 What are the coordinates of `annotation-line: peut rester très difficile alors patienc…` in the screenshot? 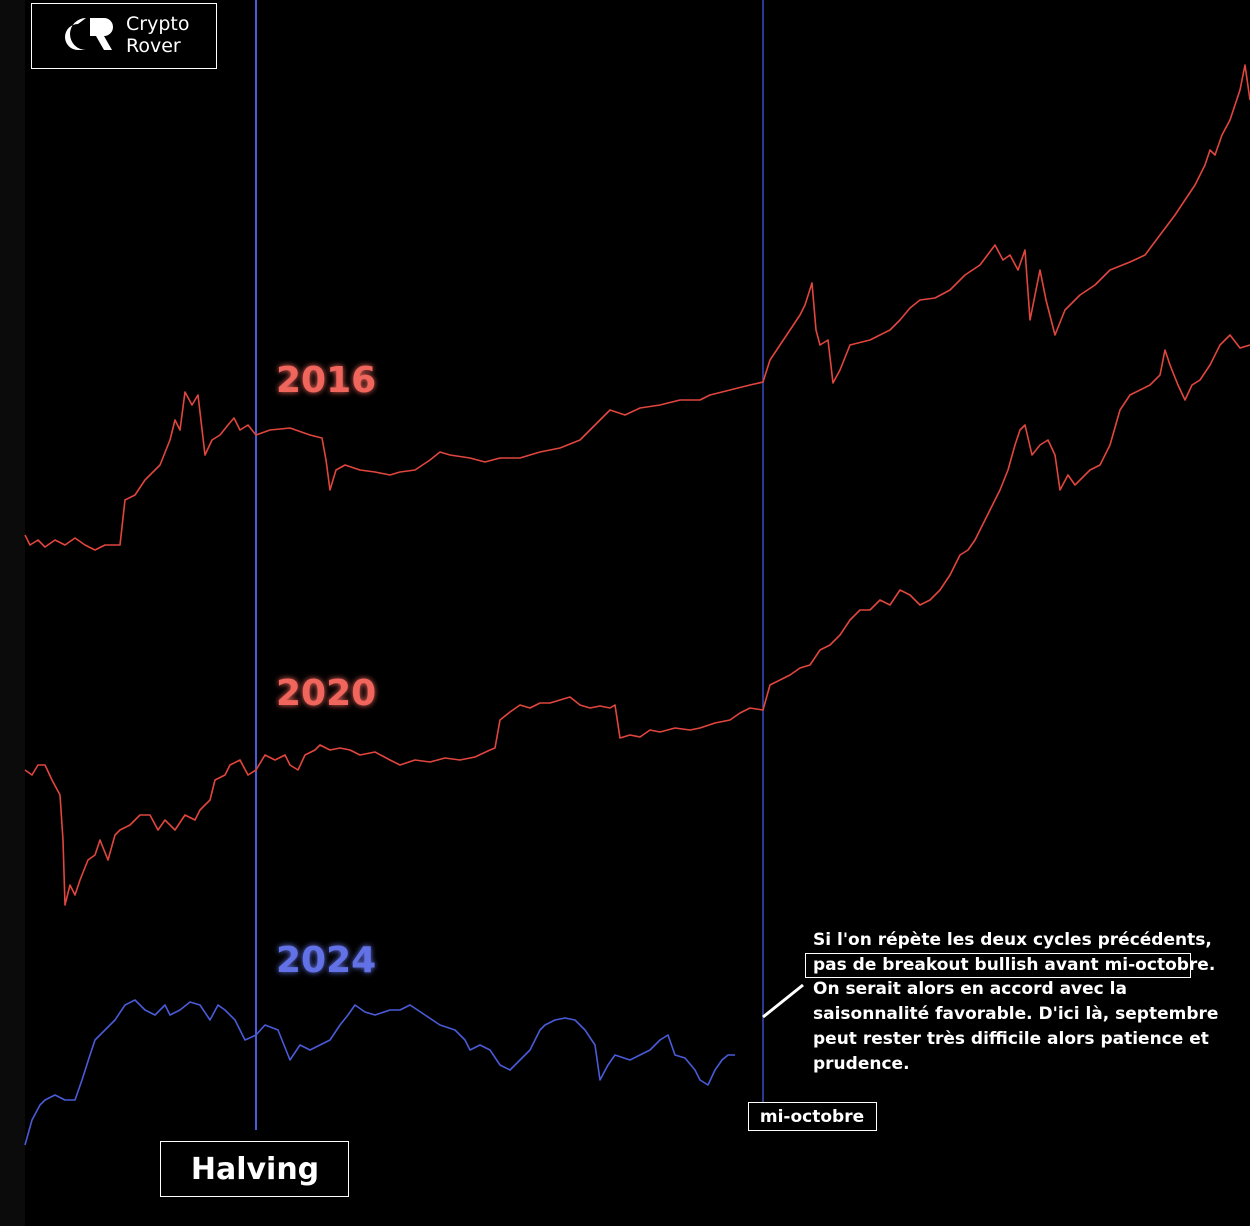 It's located at (1011, 1039).